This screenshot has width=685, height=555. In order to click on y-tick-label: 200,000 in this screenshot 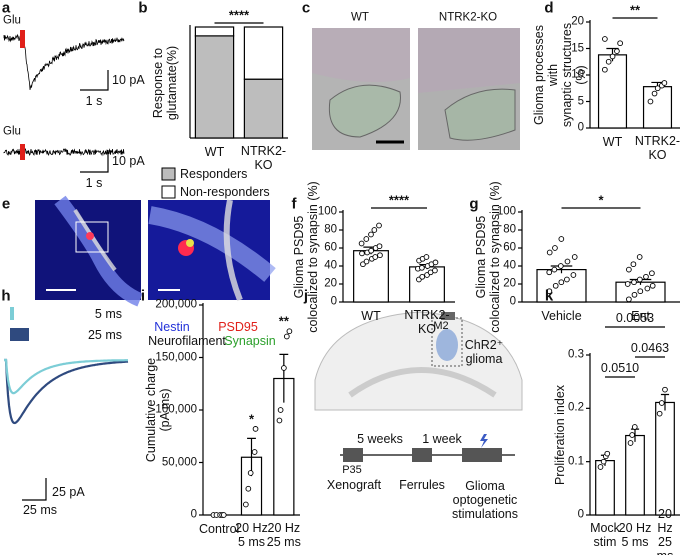, I will do `click(176, 304)`.